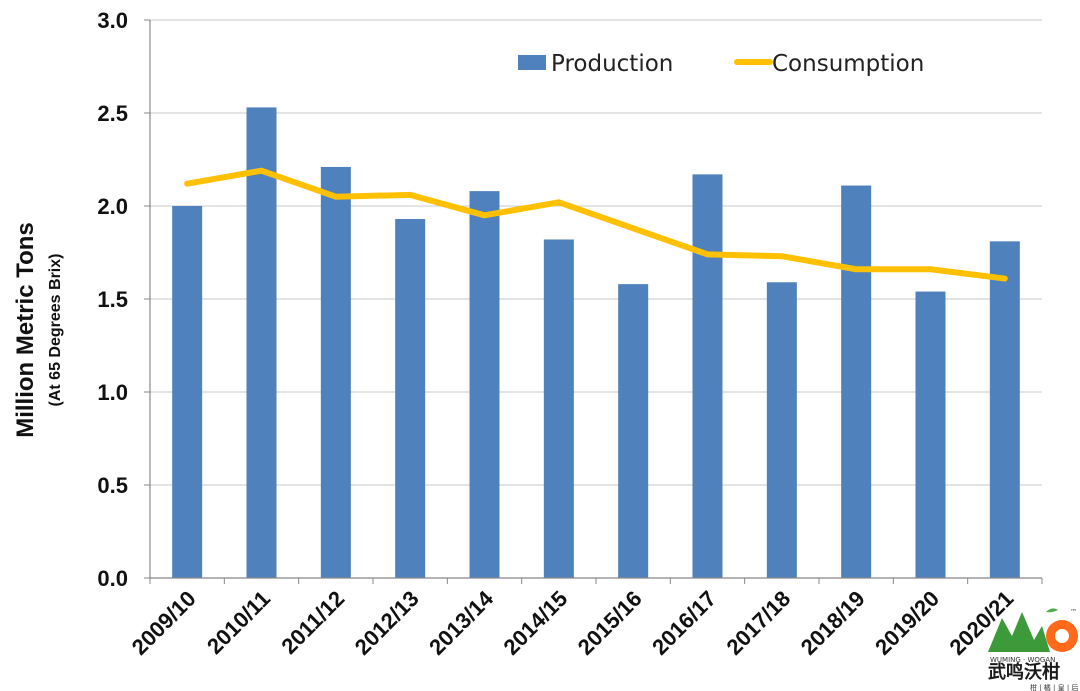 This screenshot has width=1080, height=691. Describe the element at coordinates (610, 623) in the screenshot. I see `x-tick-label: 2015/16` at that location.